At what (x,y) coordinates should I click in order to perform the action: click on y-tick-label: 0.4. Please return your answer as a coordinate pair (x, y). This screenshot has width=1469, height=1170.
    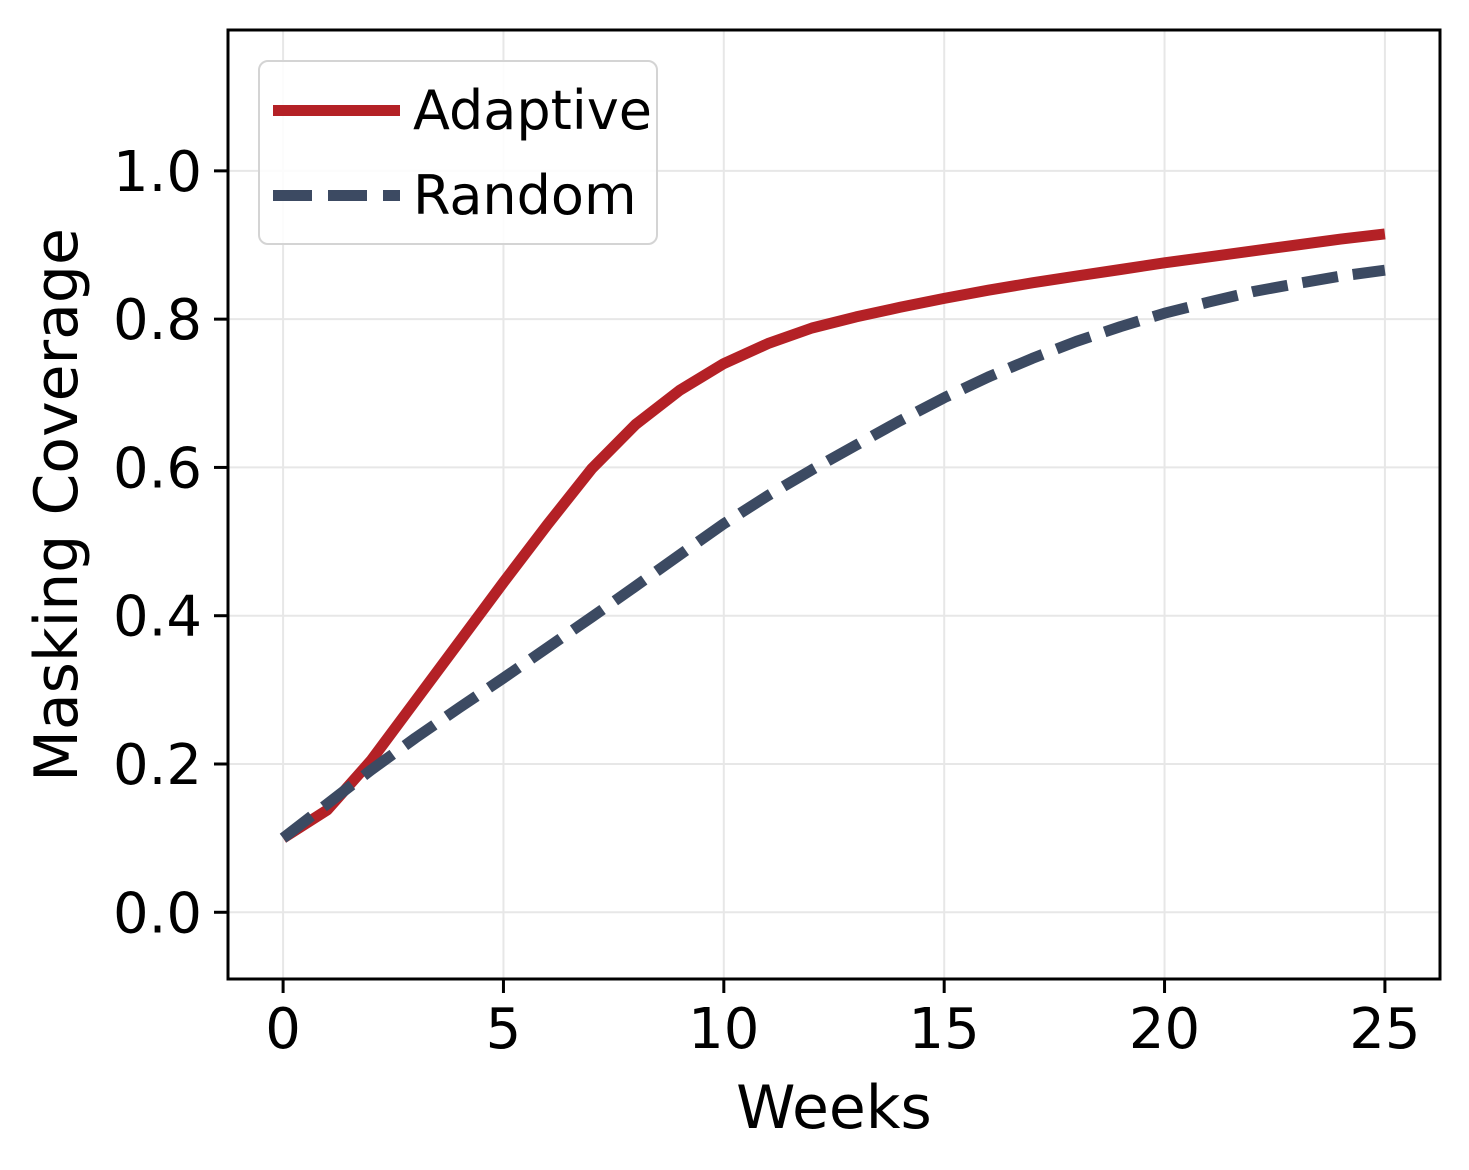
    Looking at the image, I should click on (157, 617).